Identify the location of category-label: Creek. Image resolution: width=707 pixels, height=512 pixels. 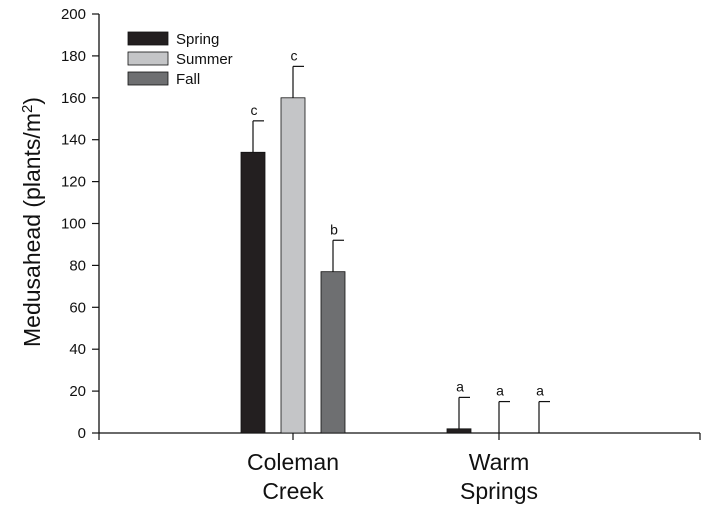
(293, 491).